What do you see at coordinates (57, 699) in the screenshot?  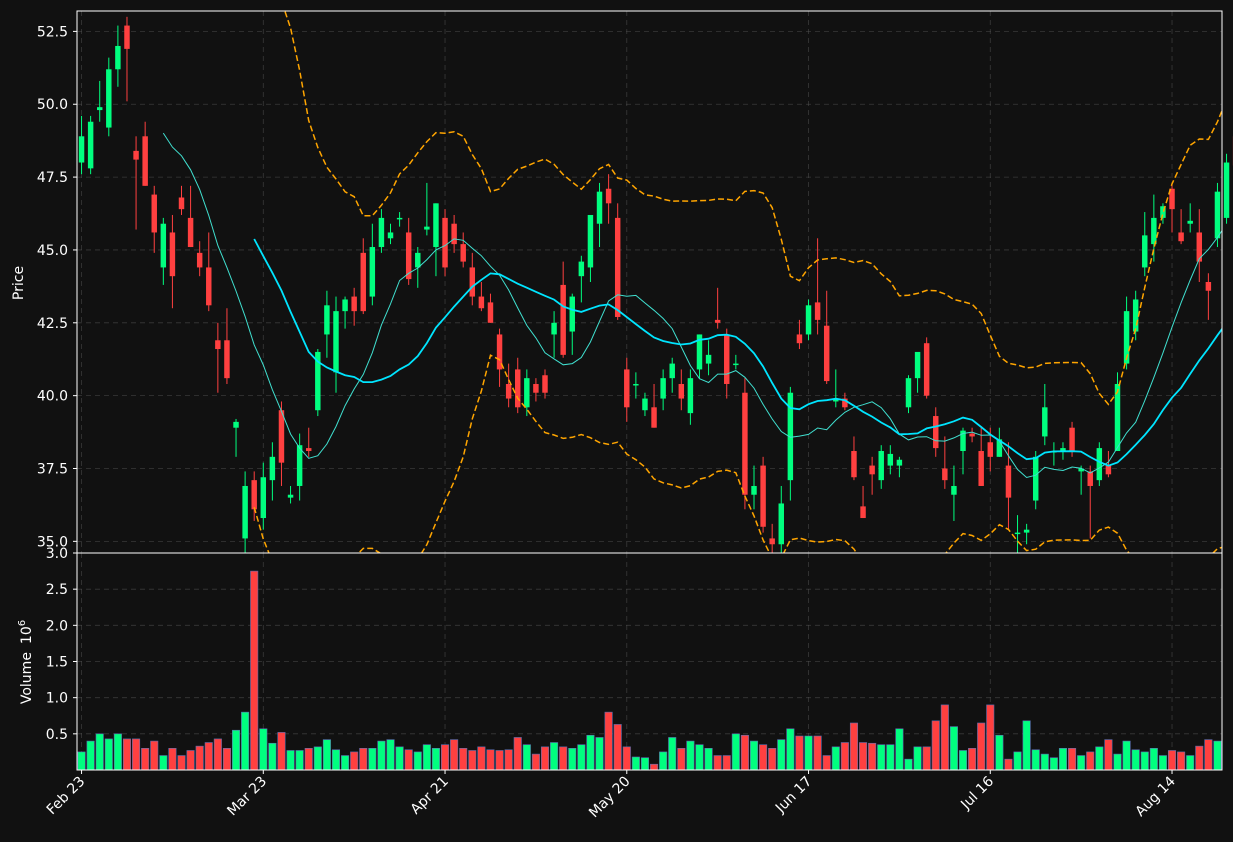 I see `volume-y-tick-label: 1.0` at bounding box center [57, 699].